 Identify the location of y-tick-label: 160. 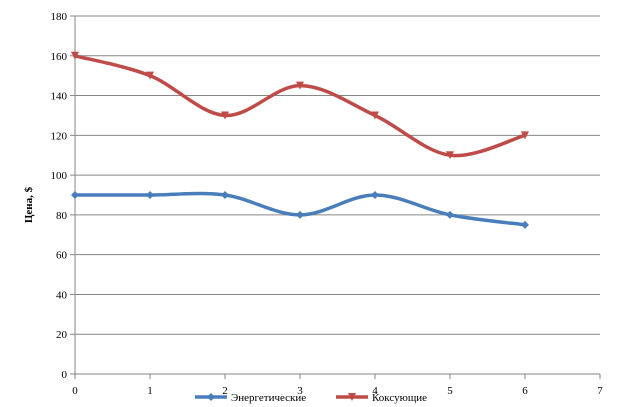
(59, 57).